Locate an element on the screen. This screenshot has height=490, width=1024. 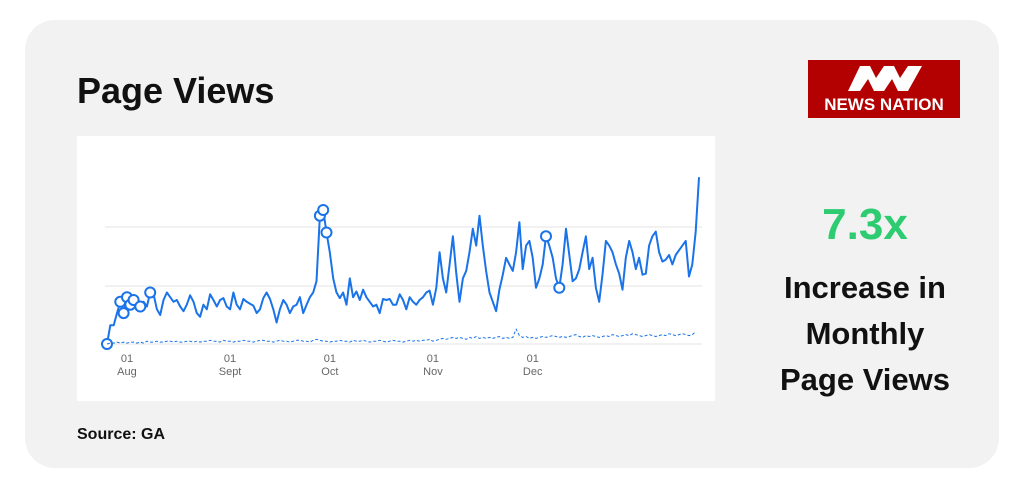
news-nation-logo: NEWS NATION is located at coordinates (884, 89).